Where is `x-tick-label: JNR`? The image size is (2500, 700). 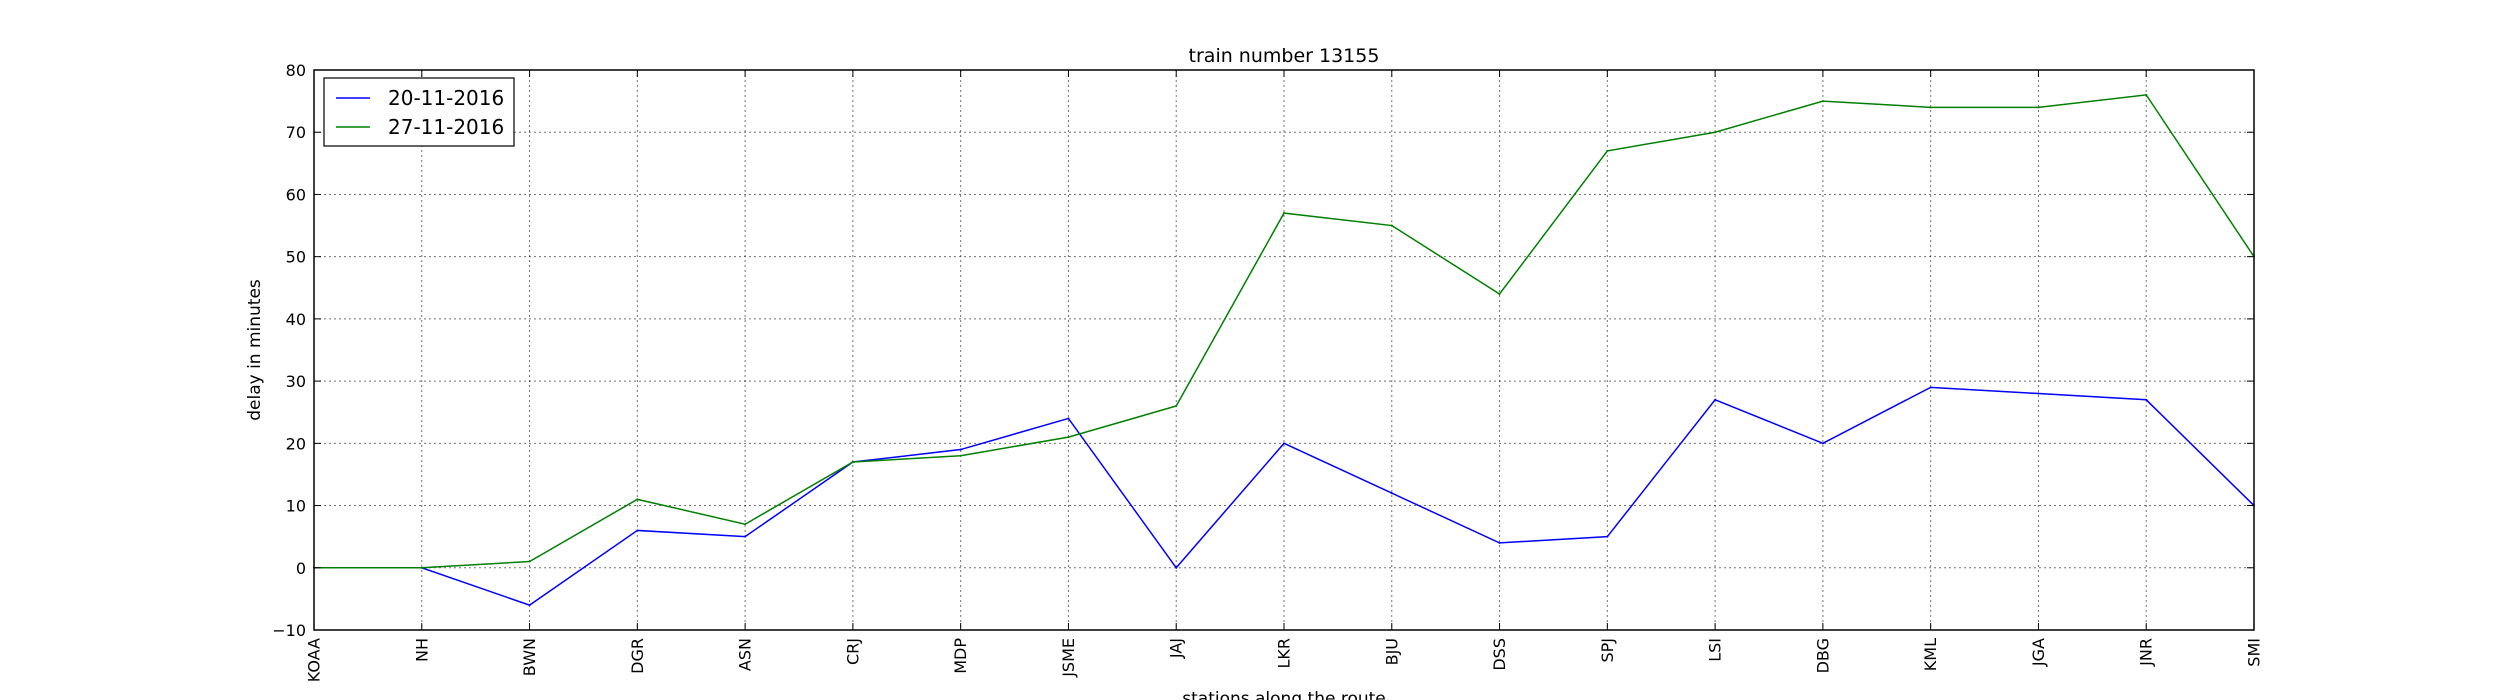
x-tick-label: JNR is located at coordinates (2146, 652).